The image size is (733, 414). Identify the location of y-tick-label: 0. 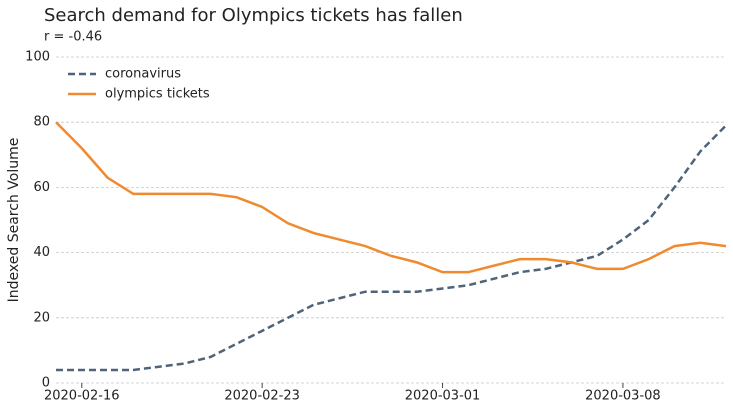
(46, 383).